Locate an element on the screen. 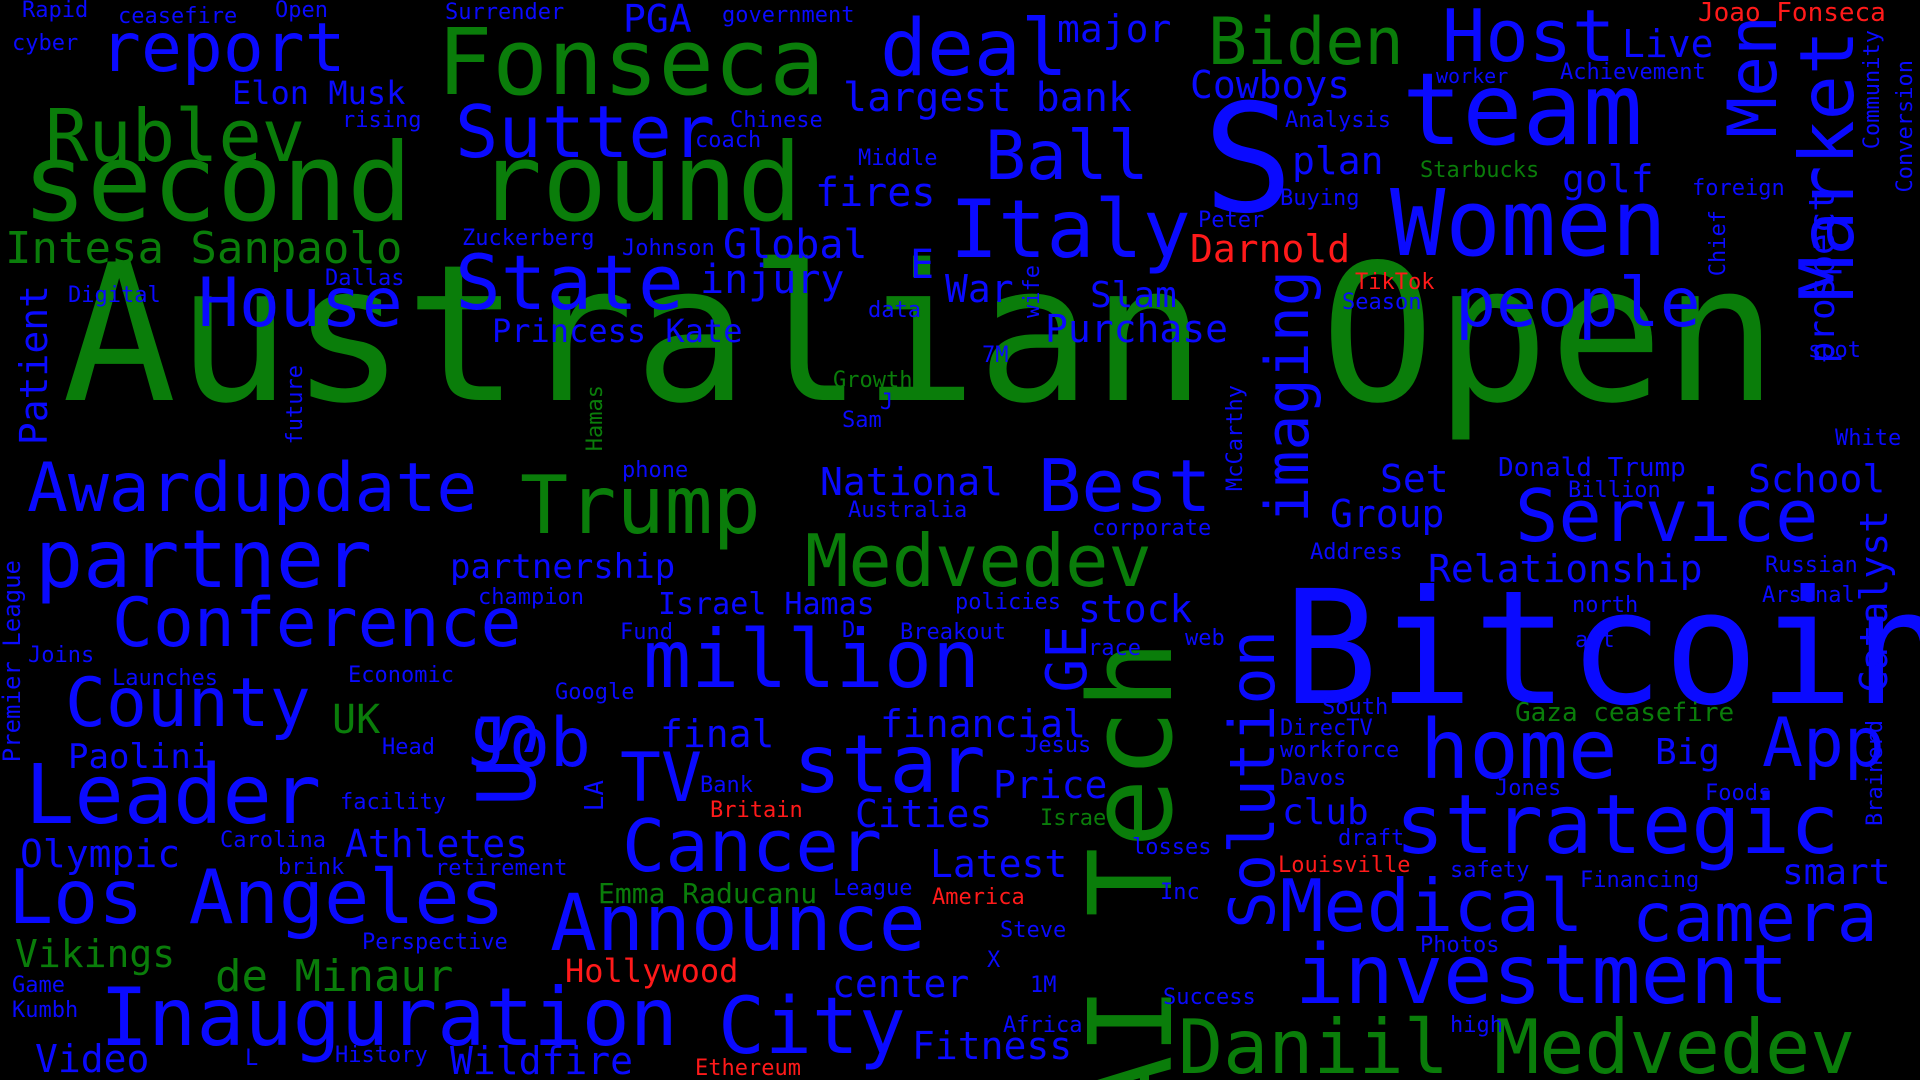  word-7m: 7M is located at coordinates (995, 355).